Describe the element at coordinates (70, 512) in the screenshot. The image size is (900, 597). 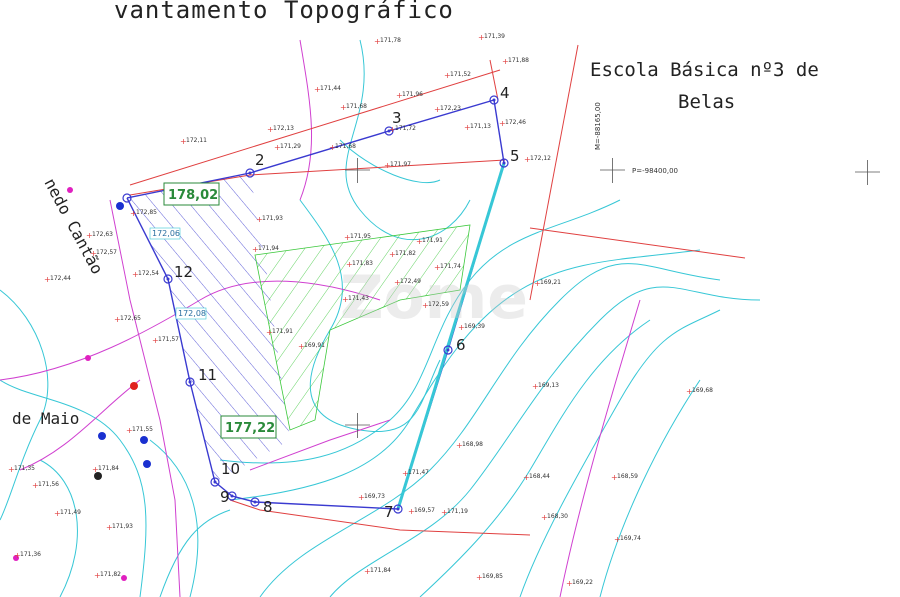
I see `spot-height: 171,49` at that location.